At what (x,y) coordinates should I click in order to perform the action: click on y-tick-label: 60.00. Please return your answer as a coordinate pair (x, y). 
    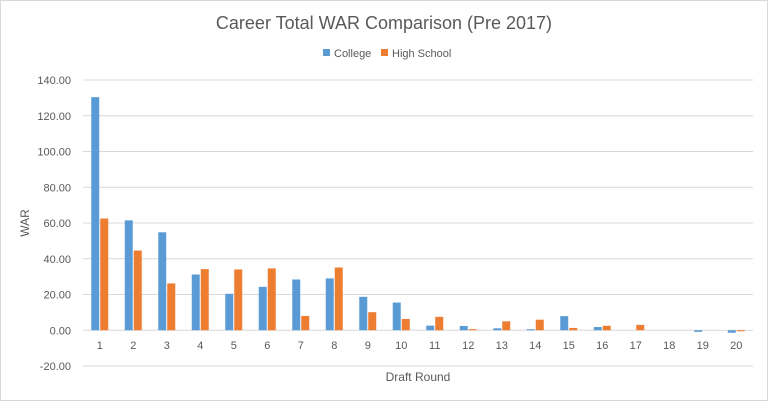
    Looking at the image, I should click on (57, 224).